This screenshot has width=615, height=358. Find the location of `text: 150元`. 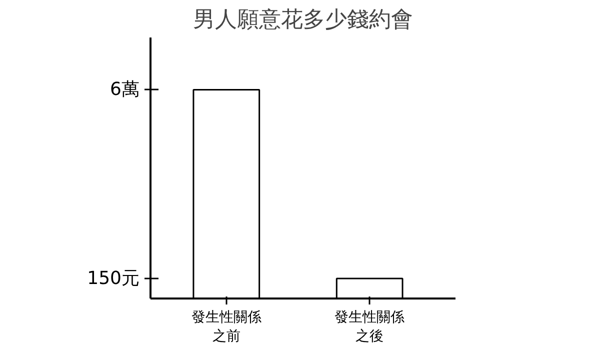

text: 150元 is located at coordinates (113, 278).